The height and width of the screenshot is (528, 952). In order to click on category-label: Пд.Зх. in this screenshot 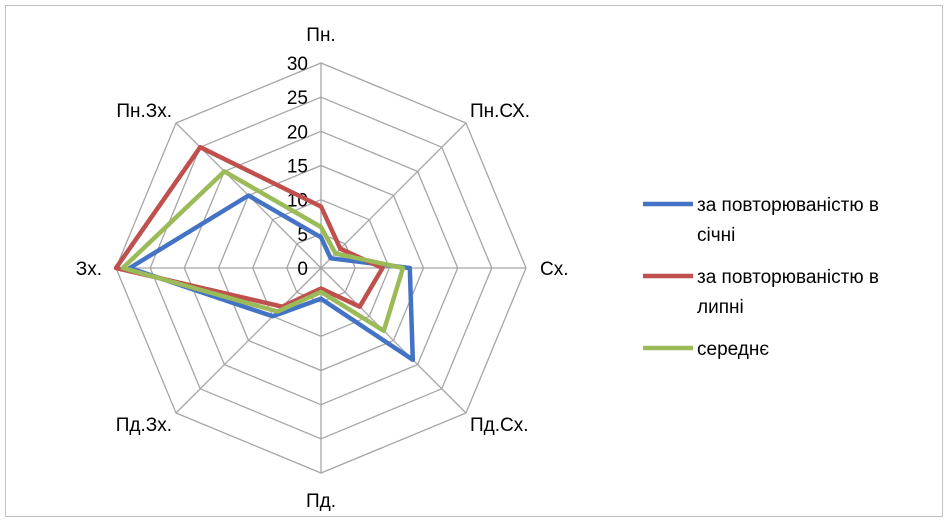, I will do `click(144, 425)`.